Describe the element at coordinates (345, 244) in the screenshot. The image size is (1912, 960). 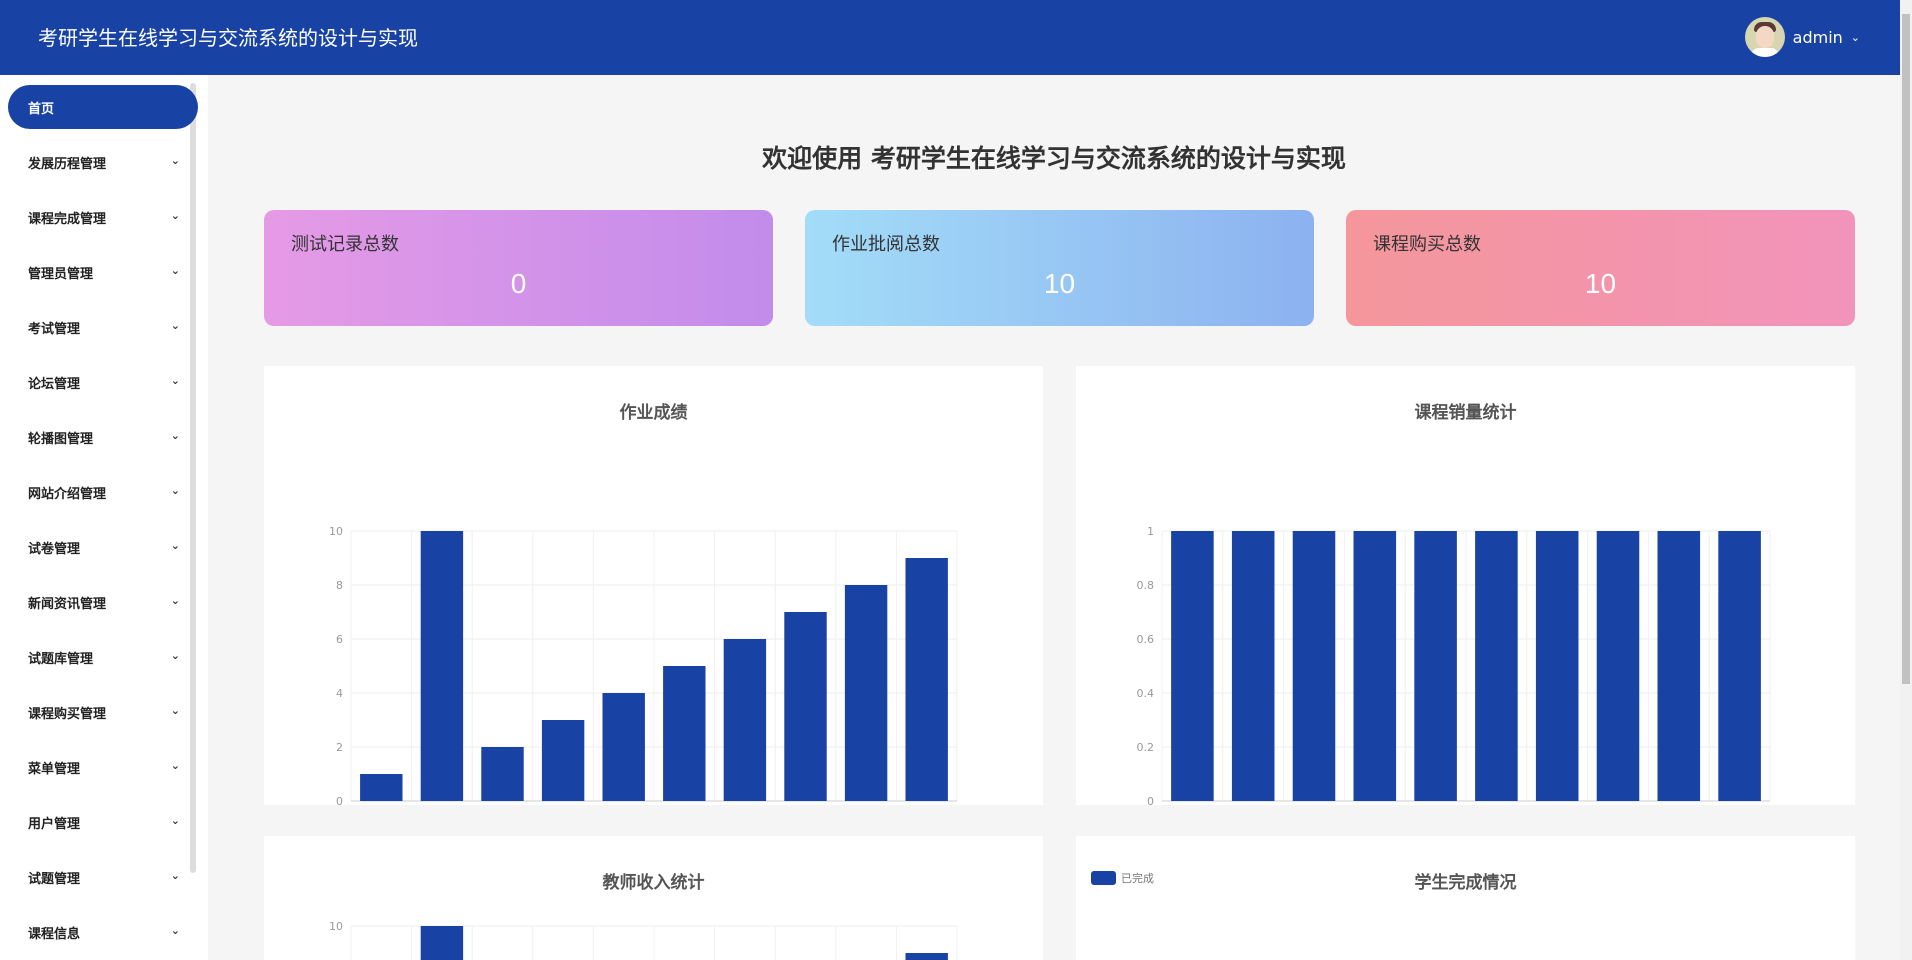
I see `stat-title: 测试记录总数` at that location.